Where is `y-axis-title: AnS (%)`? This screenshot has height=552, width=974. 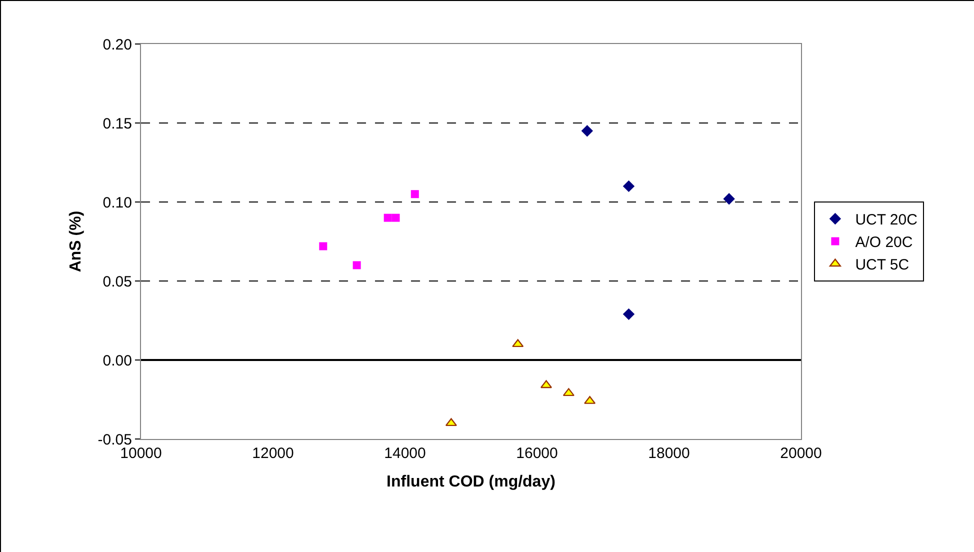
y-axis-title: AnS (%) is located at coordinates (76, 241).